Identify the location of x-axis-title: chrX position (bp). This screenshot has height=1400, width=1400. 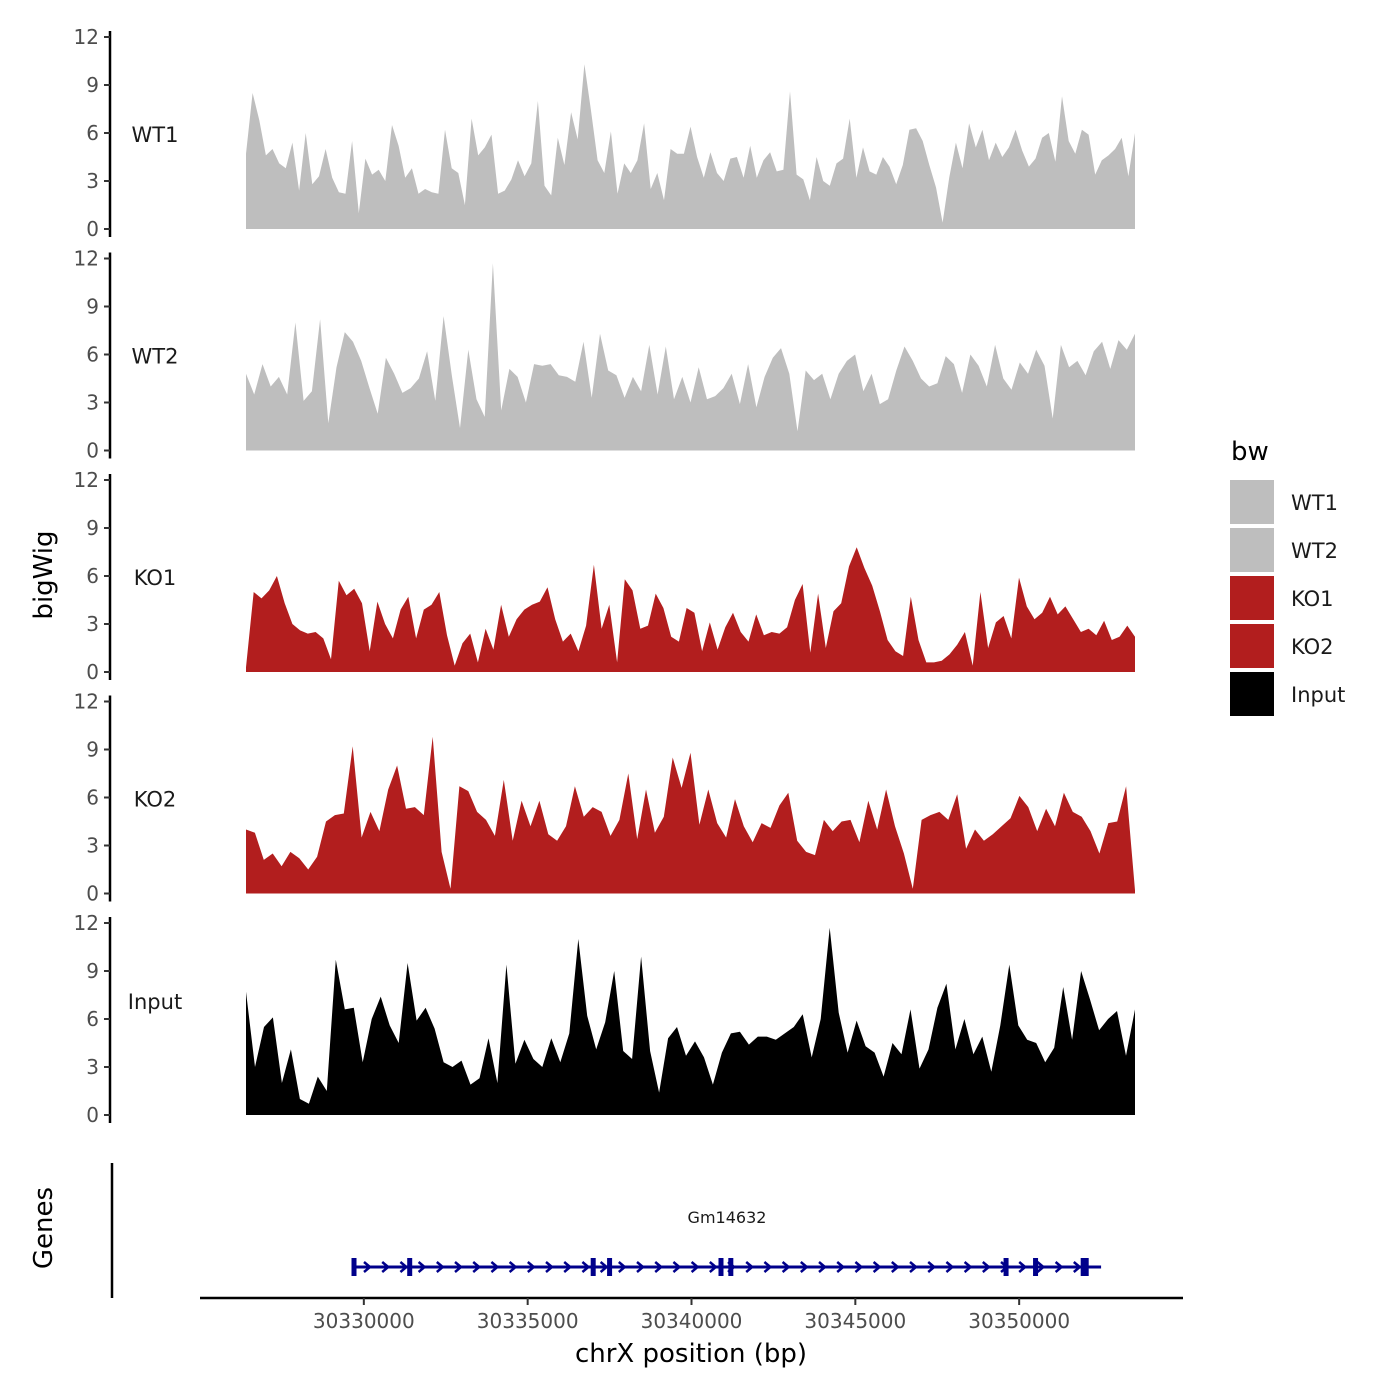
(691, 1354).